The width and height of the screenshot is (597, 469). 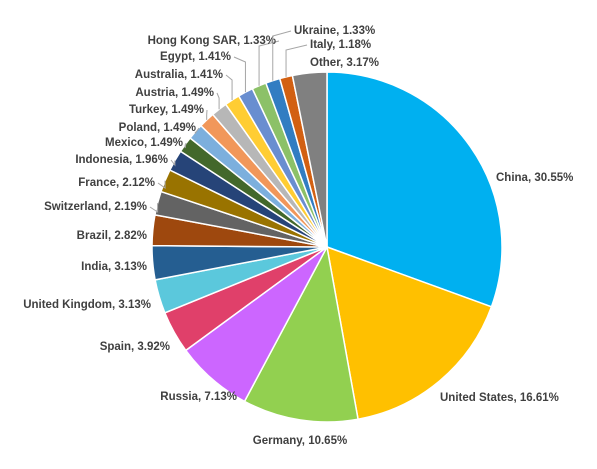 I want to click on data-label: Germany, 10.65%, so click(x=300, y=441).